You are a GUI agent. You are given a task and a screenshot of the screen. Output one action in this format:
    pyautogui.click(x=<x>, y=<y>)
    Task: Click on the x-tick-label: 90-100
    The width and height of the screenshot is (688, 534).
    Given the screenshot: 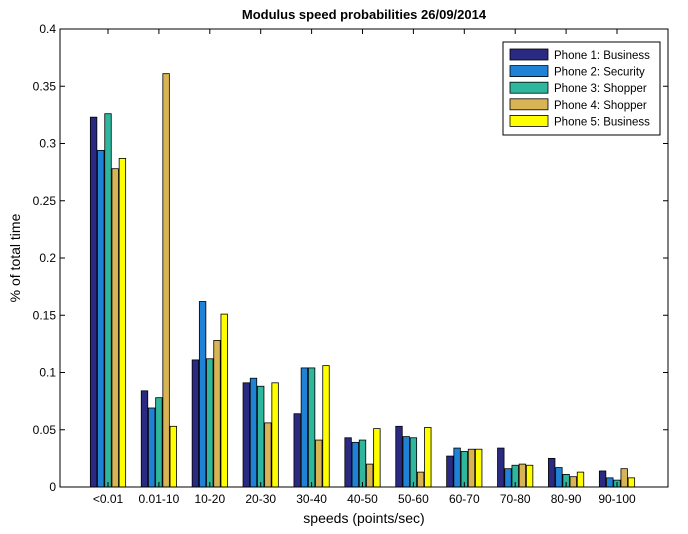 What is the action you would take?
    pyautogui.click(x=617, y=499)
    